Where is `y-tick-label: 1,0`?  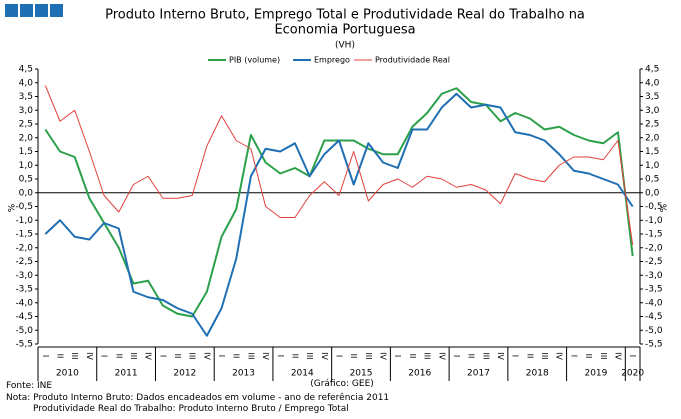
y-tick-label: 1,0 is located at coordinates (26, 166).